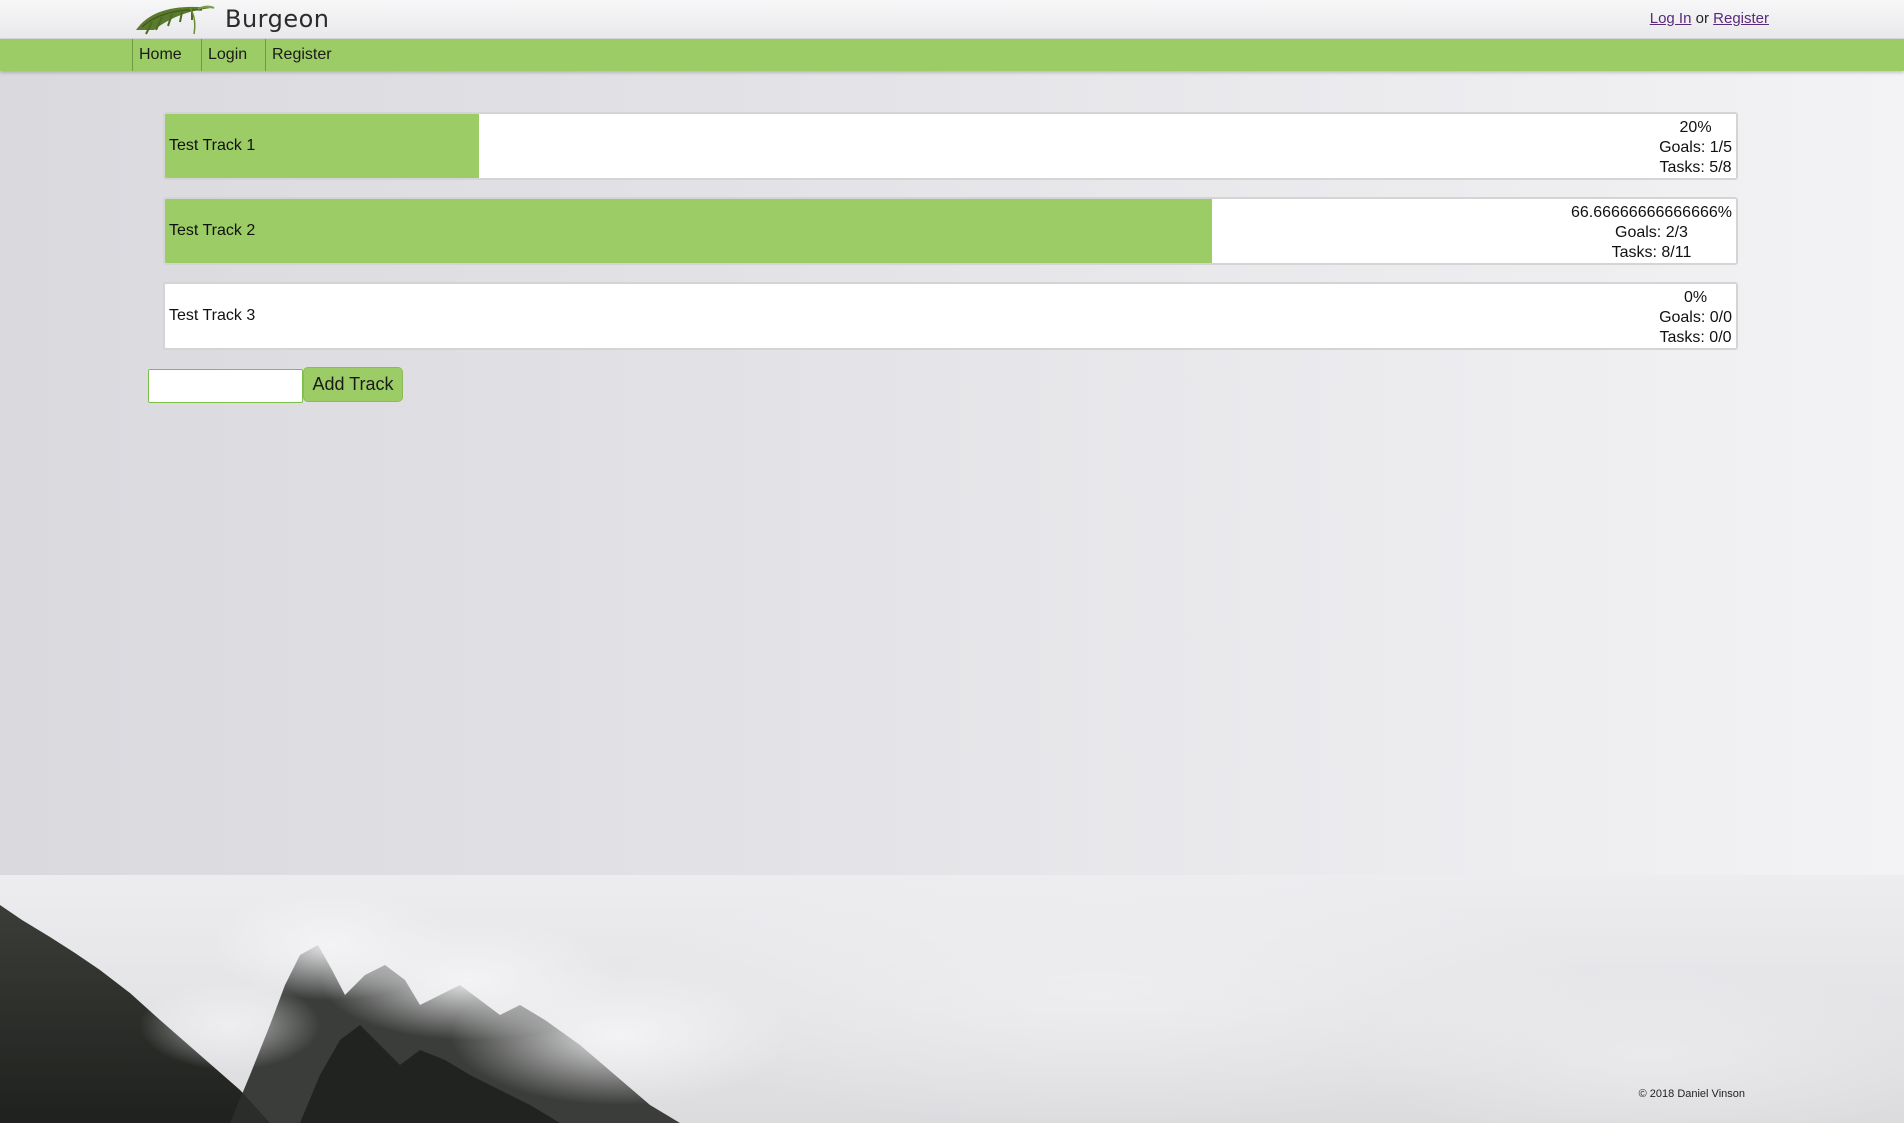  I want to click on track-name: Test Track 2, so click(212, 230).